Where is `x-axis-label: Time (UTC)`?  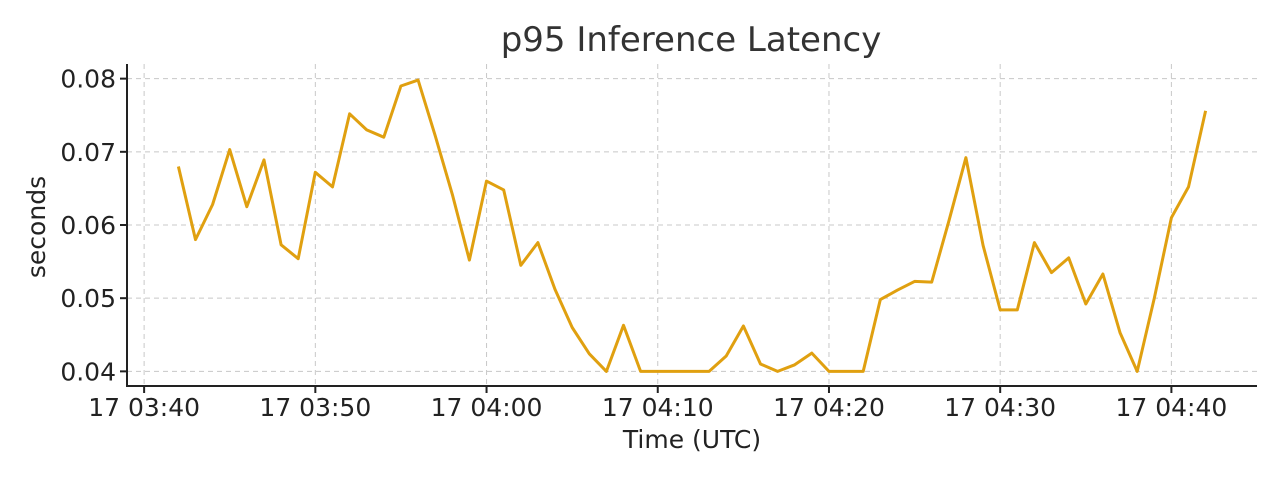 x-axis-label: Time (UTC) is located at coordinates (691, 439).